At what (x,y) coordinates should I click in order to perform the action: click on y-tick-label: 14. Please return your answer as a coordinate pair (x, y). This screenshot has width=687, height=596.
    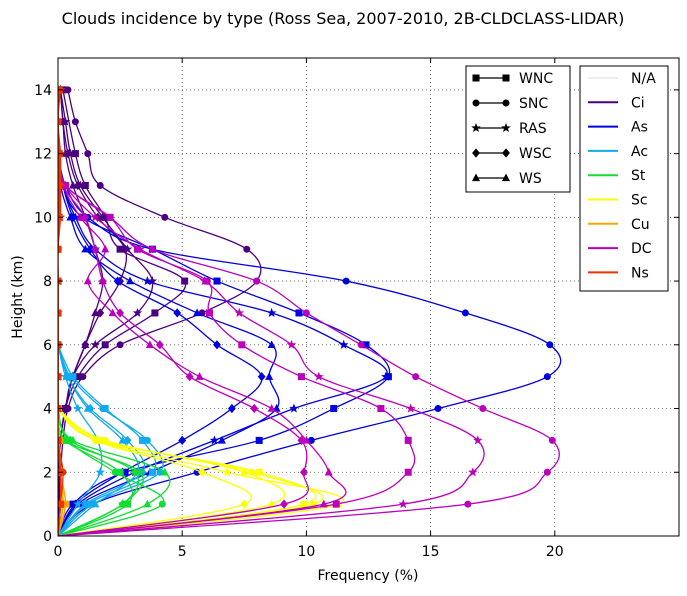
    Looking at the image, I should click on (43, 91).